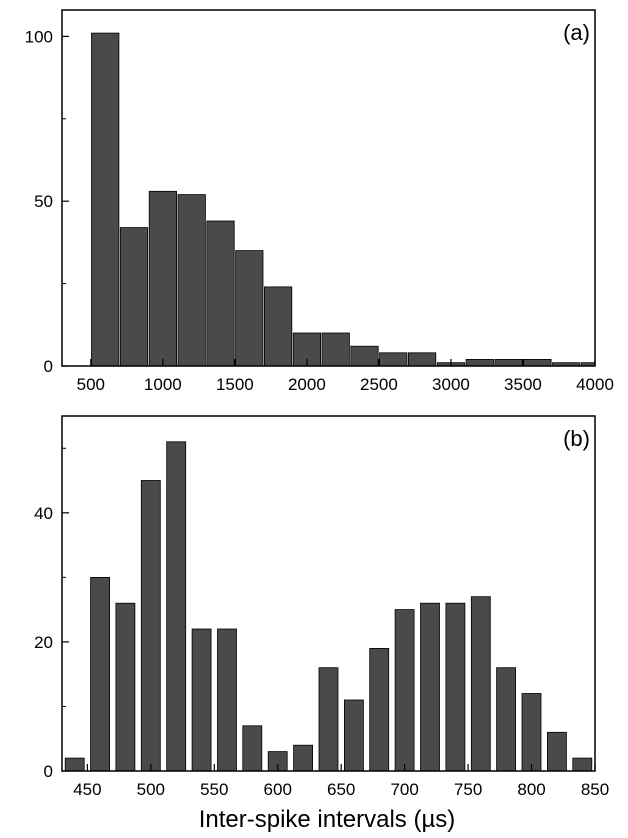 This screenshot has height=838, width=628. I want to click on panel-b-x-tick-label: 850, so click(595, 789).